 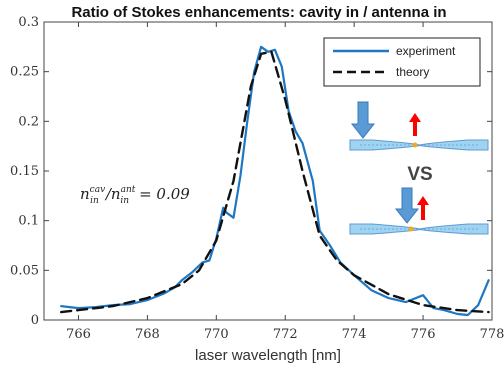 What do you see at coordinates (35, 320) in the screenshot?
I see `y-tick-label: 0` at bounding box center [35, 320].